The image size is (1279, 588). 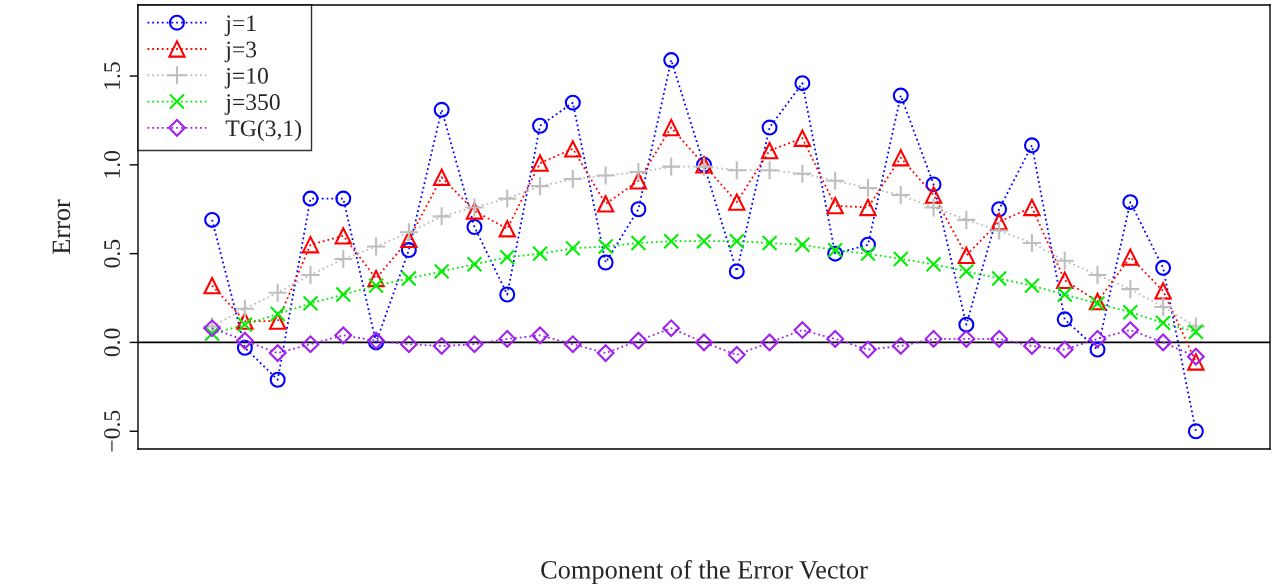 I want to click on y-tick-label: −0.5, so click(x=112, y=431).